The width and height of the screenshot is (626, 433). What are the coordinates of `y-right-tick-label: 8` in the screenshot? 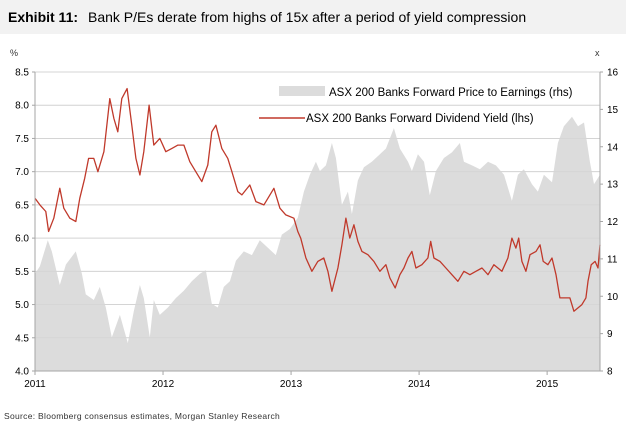 It's located at (610, 372).